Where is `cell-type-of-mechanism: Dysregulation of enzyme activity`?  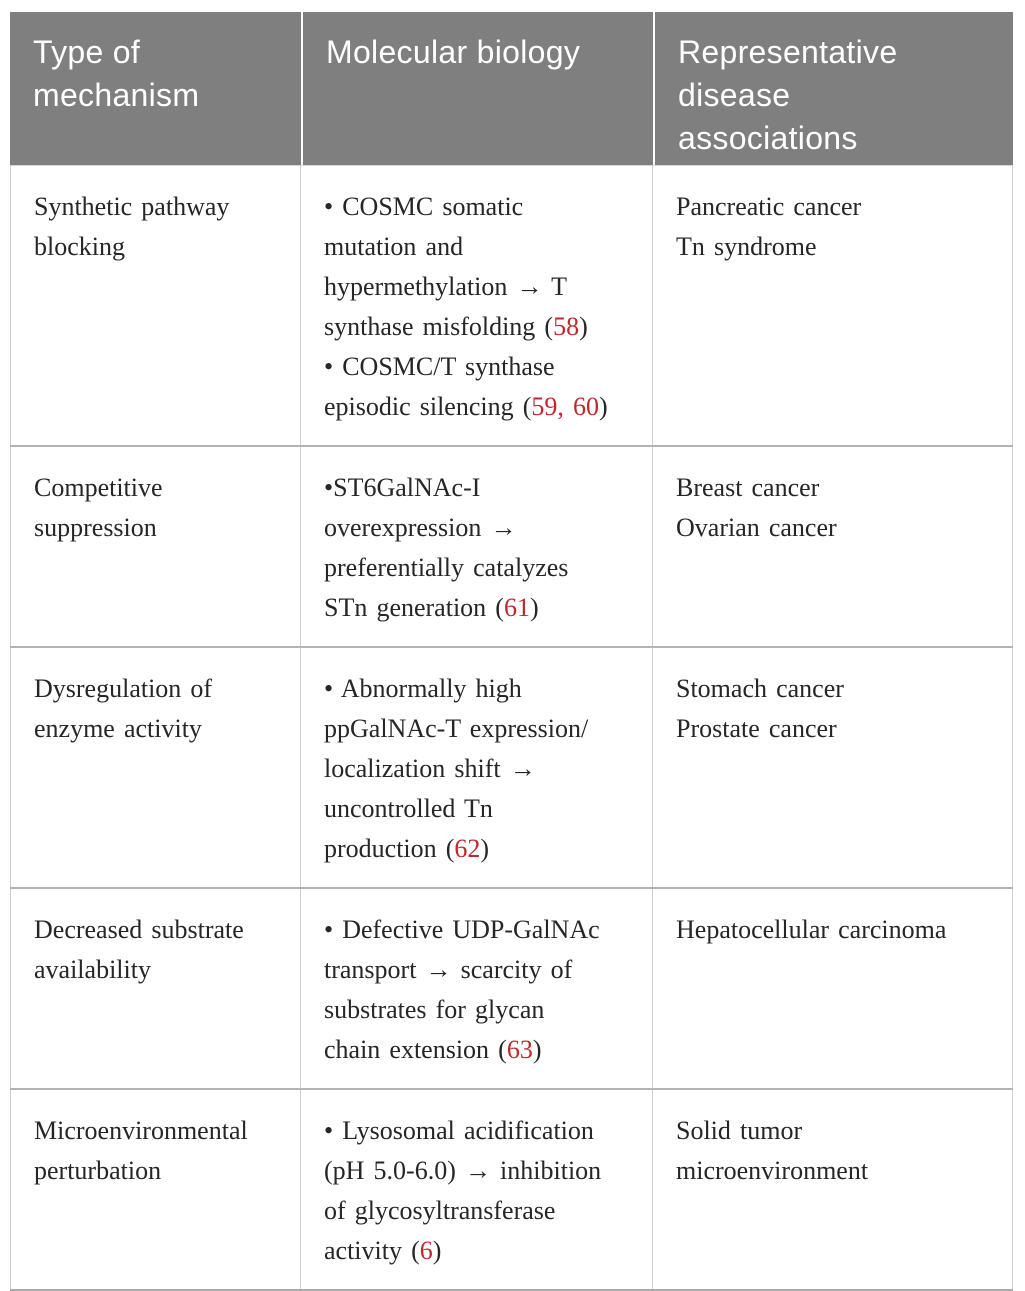 cell-type-of-mechanism: Dysregulation of enzyme activity is located at coordinates (155, 767).